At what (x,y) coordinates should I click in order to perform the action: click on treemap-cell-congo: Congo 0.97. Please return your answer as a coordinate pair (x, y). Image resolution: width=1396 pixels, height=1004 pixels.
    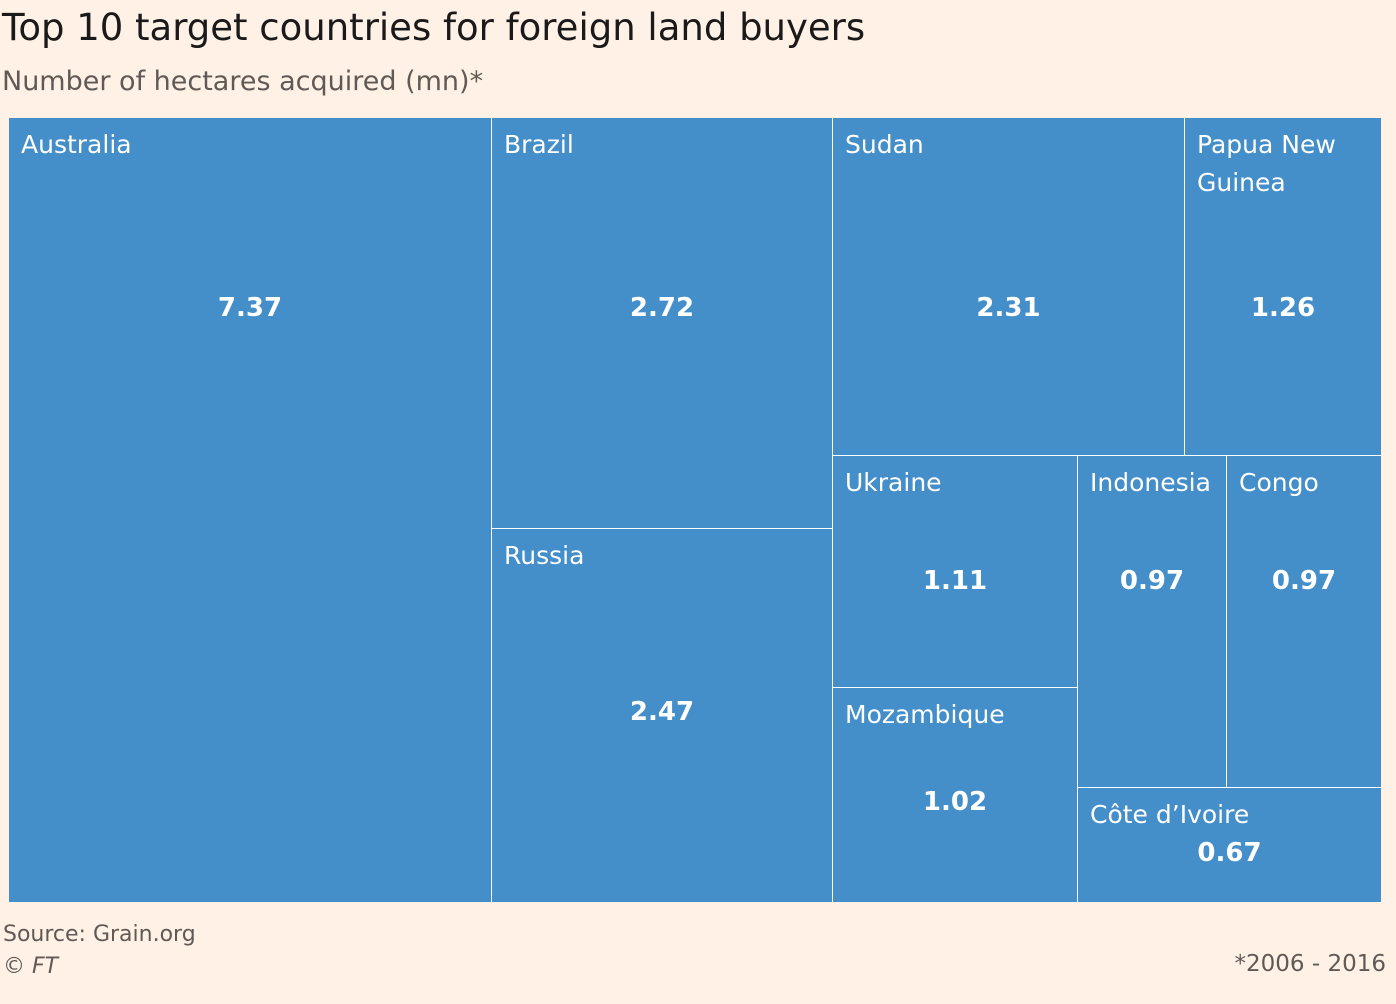
    Looking at the image, I should click on (1304, 621).